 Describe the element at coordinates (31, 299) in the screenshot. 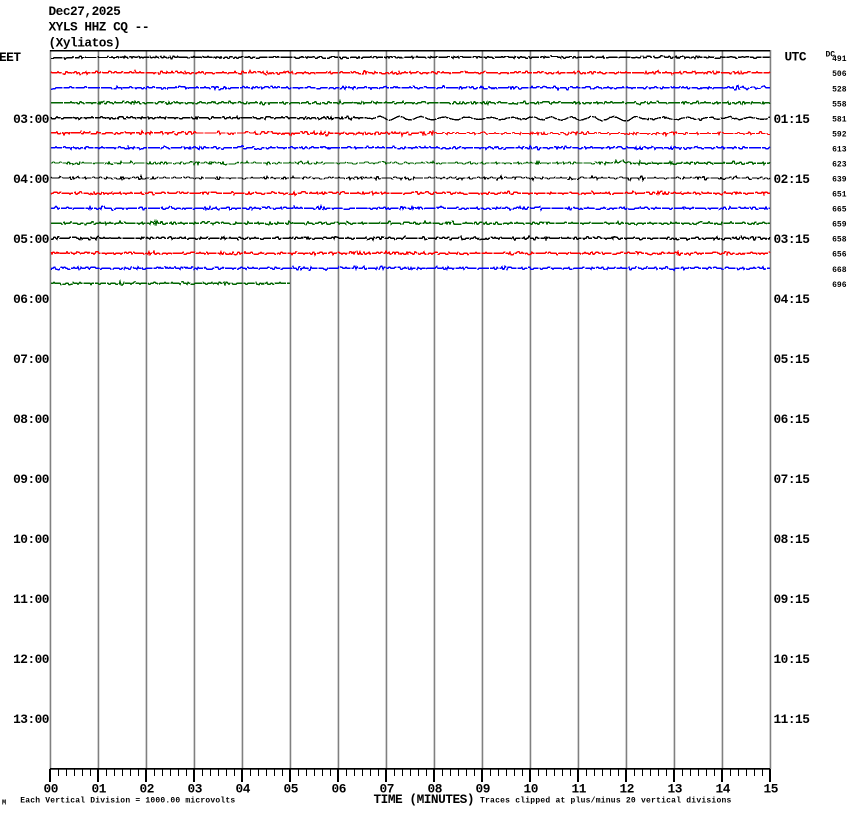

I see `svg-text: 06:00` at that location.